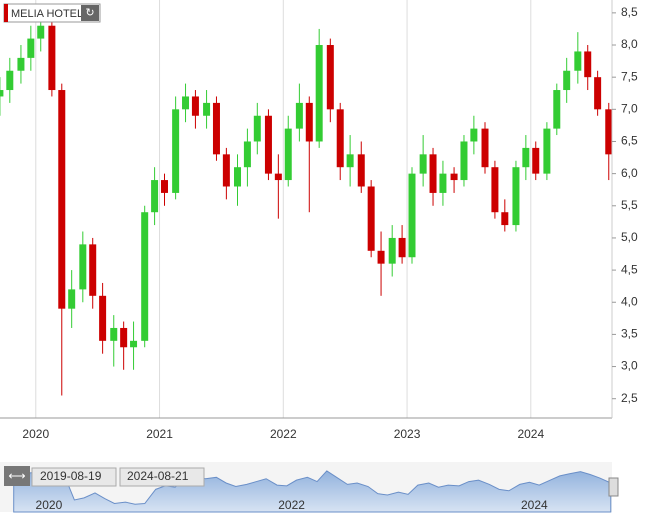  I want to click on y-tick-label: 3,0, so click(629, 366).